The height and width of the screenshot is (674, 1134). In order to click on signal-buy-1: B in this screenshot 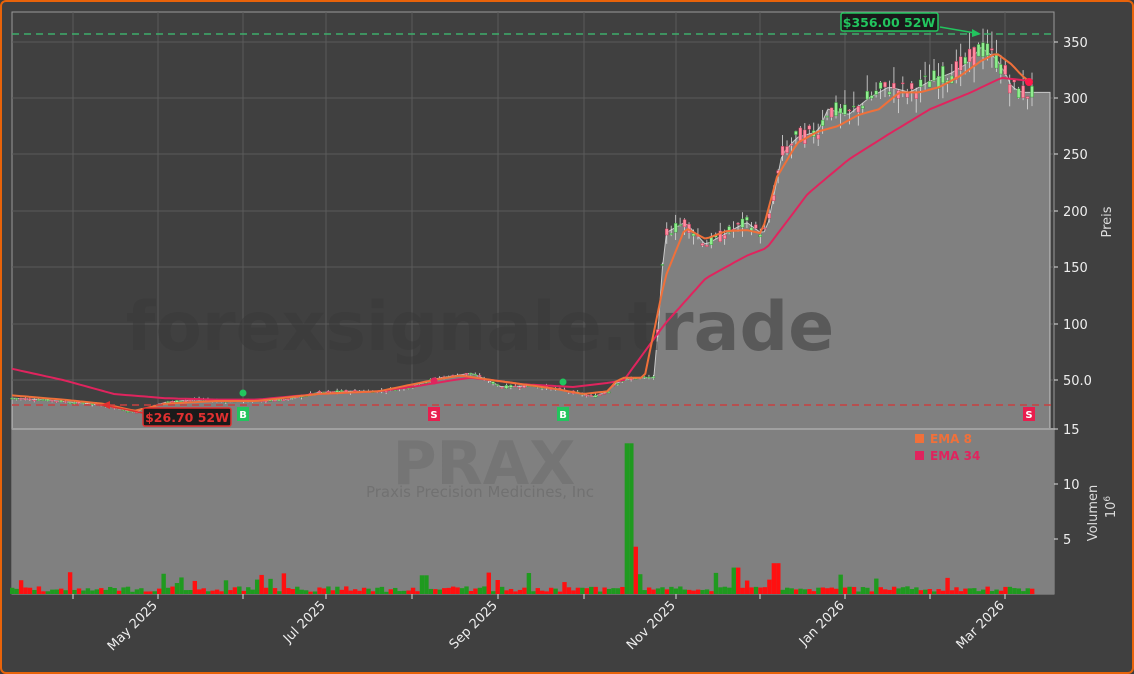, I will do `click(243, 405)`.